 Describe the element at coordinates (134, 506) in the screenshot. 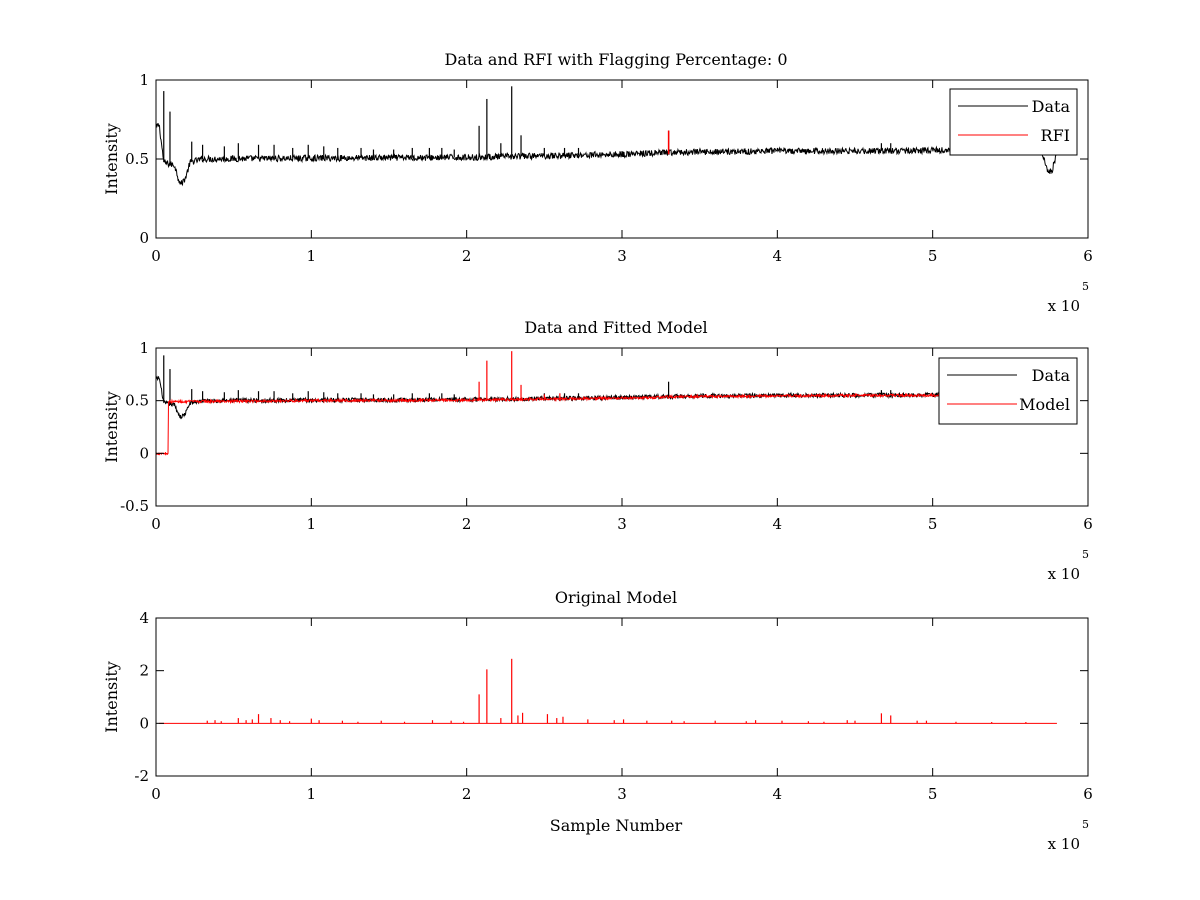

I see `y-tick-label: -0.5` at that location.